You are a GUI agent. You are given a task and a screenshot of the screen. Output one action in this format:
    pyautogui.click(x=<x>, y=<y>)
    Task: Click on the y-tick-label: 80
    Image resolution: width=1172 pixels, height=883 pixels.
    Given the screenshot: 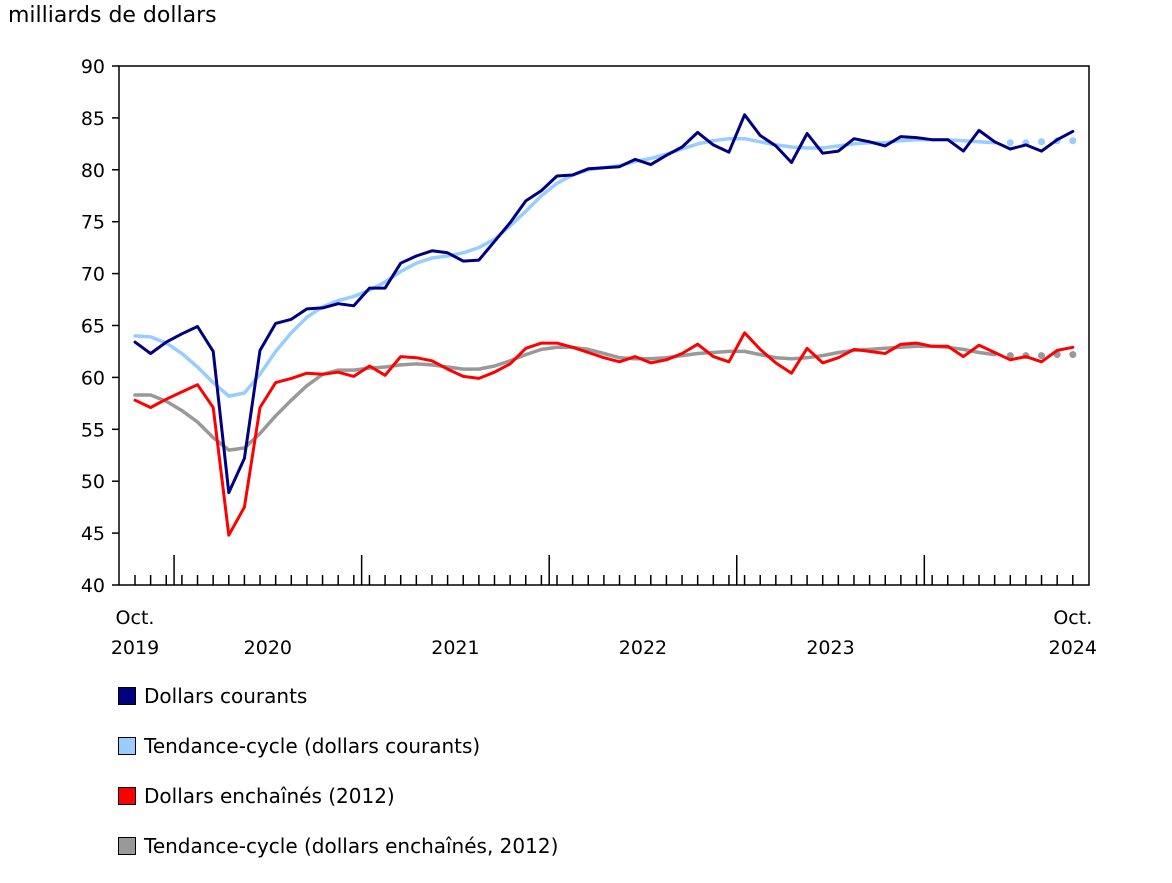 What is the action you would take?
    pyautogui.click(x=93, y=171)
    